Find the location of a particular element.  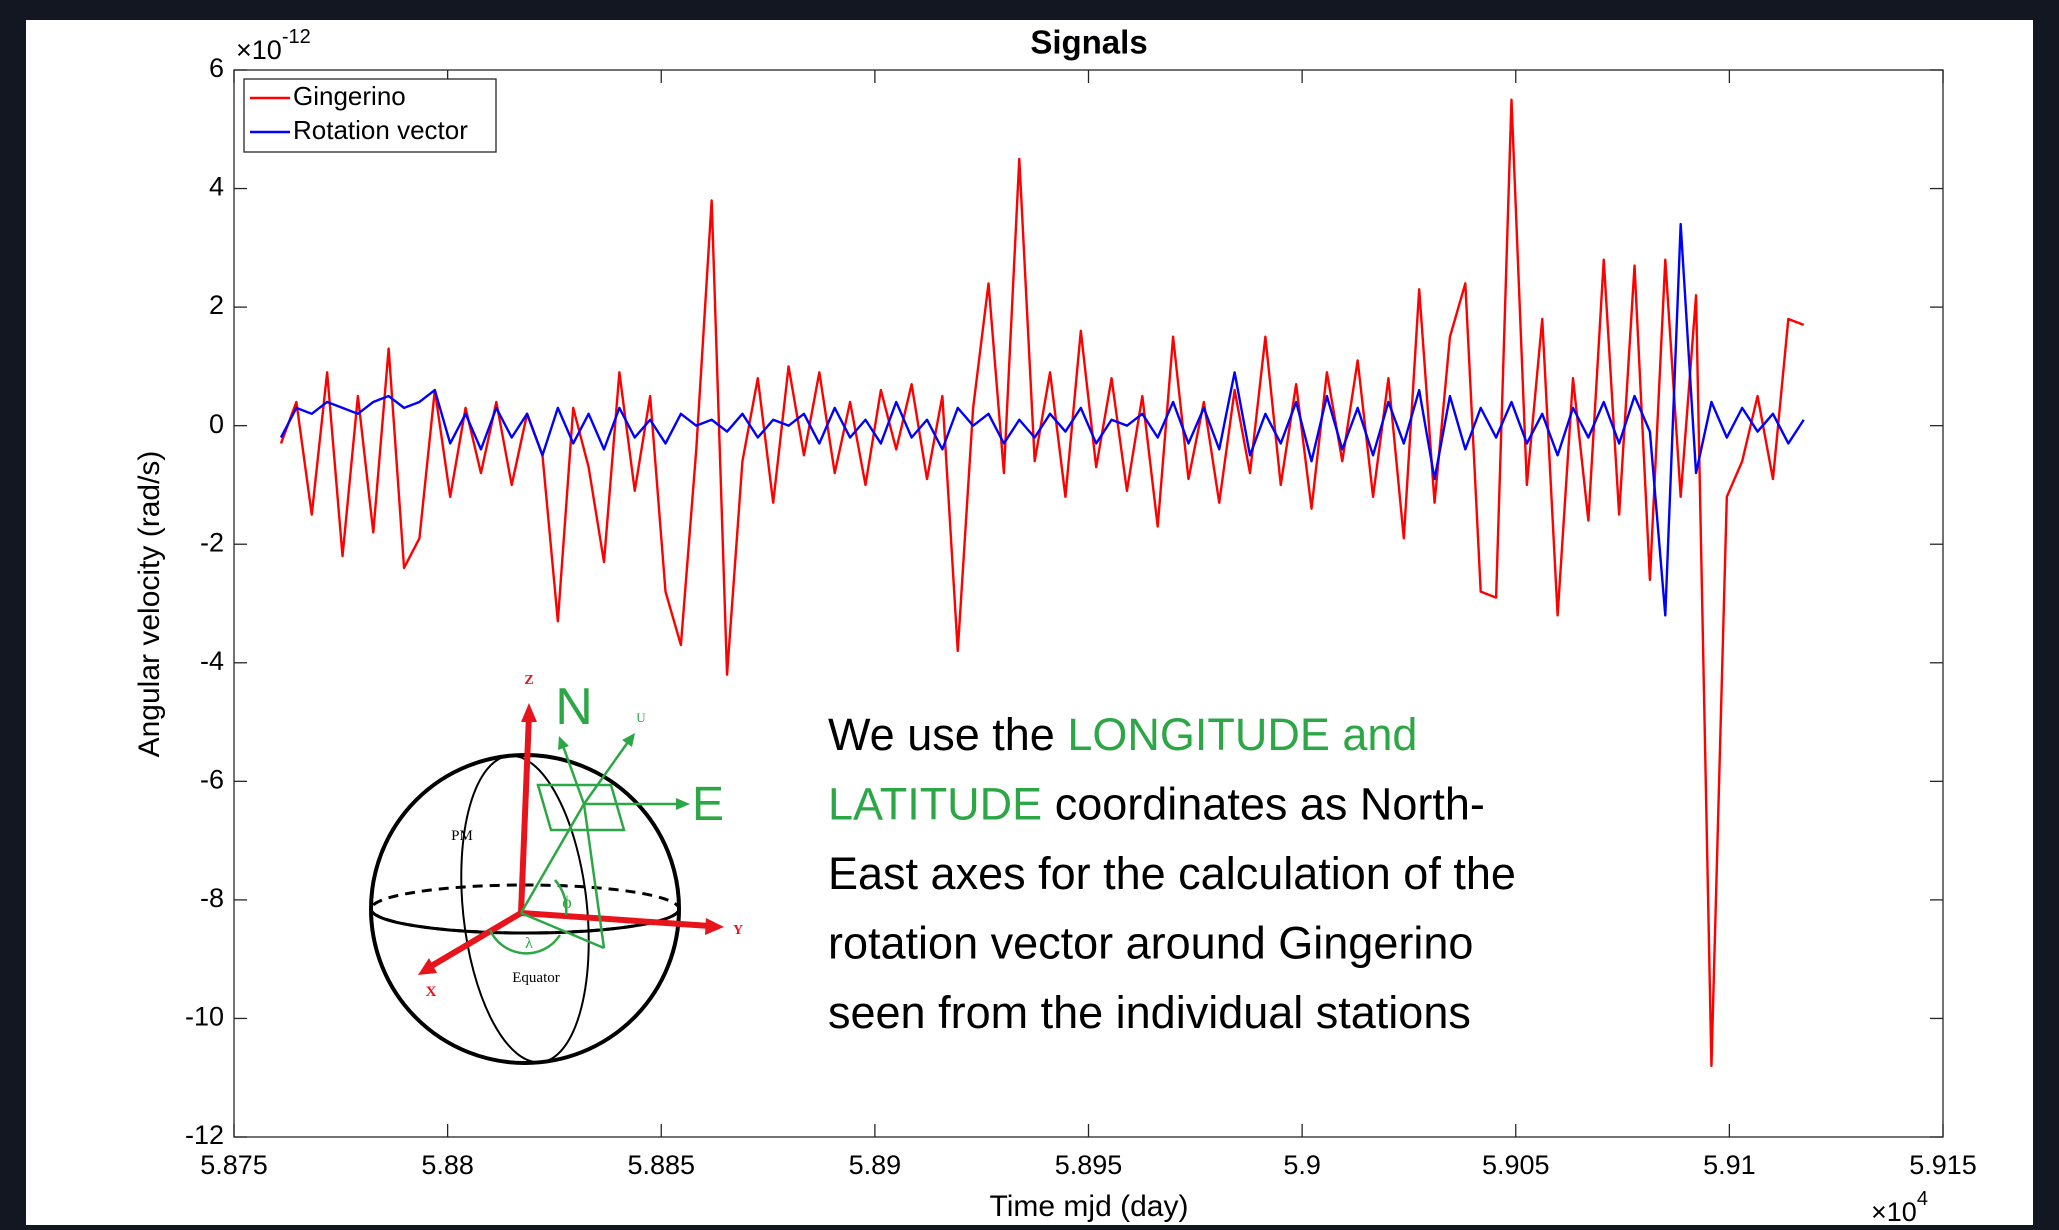

legend-label: Rotation vector is located at coordinates (380, 130).